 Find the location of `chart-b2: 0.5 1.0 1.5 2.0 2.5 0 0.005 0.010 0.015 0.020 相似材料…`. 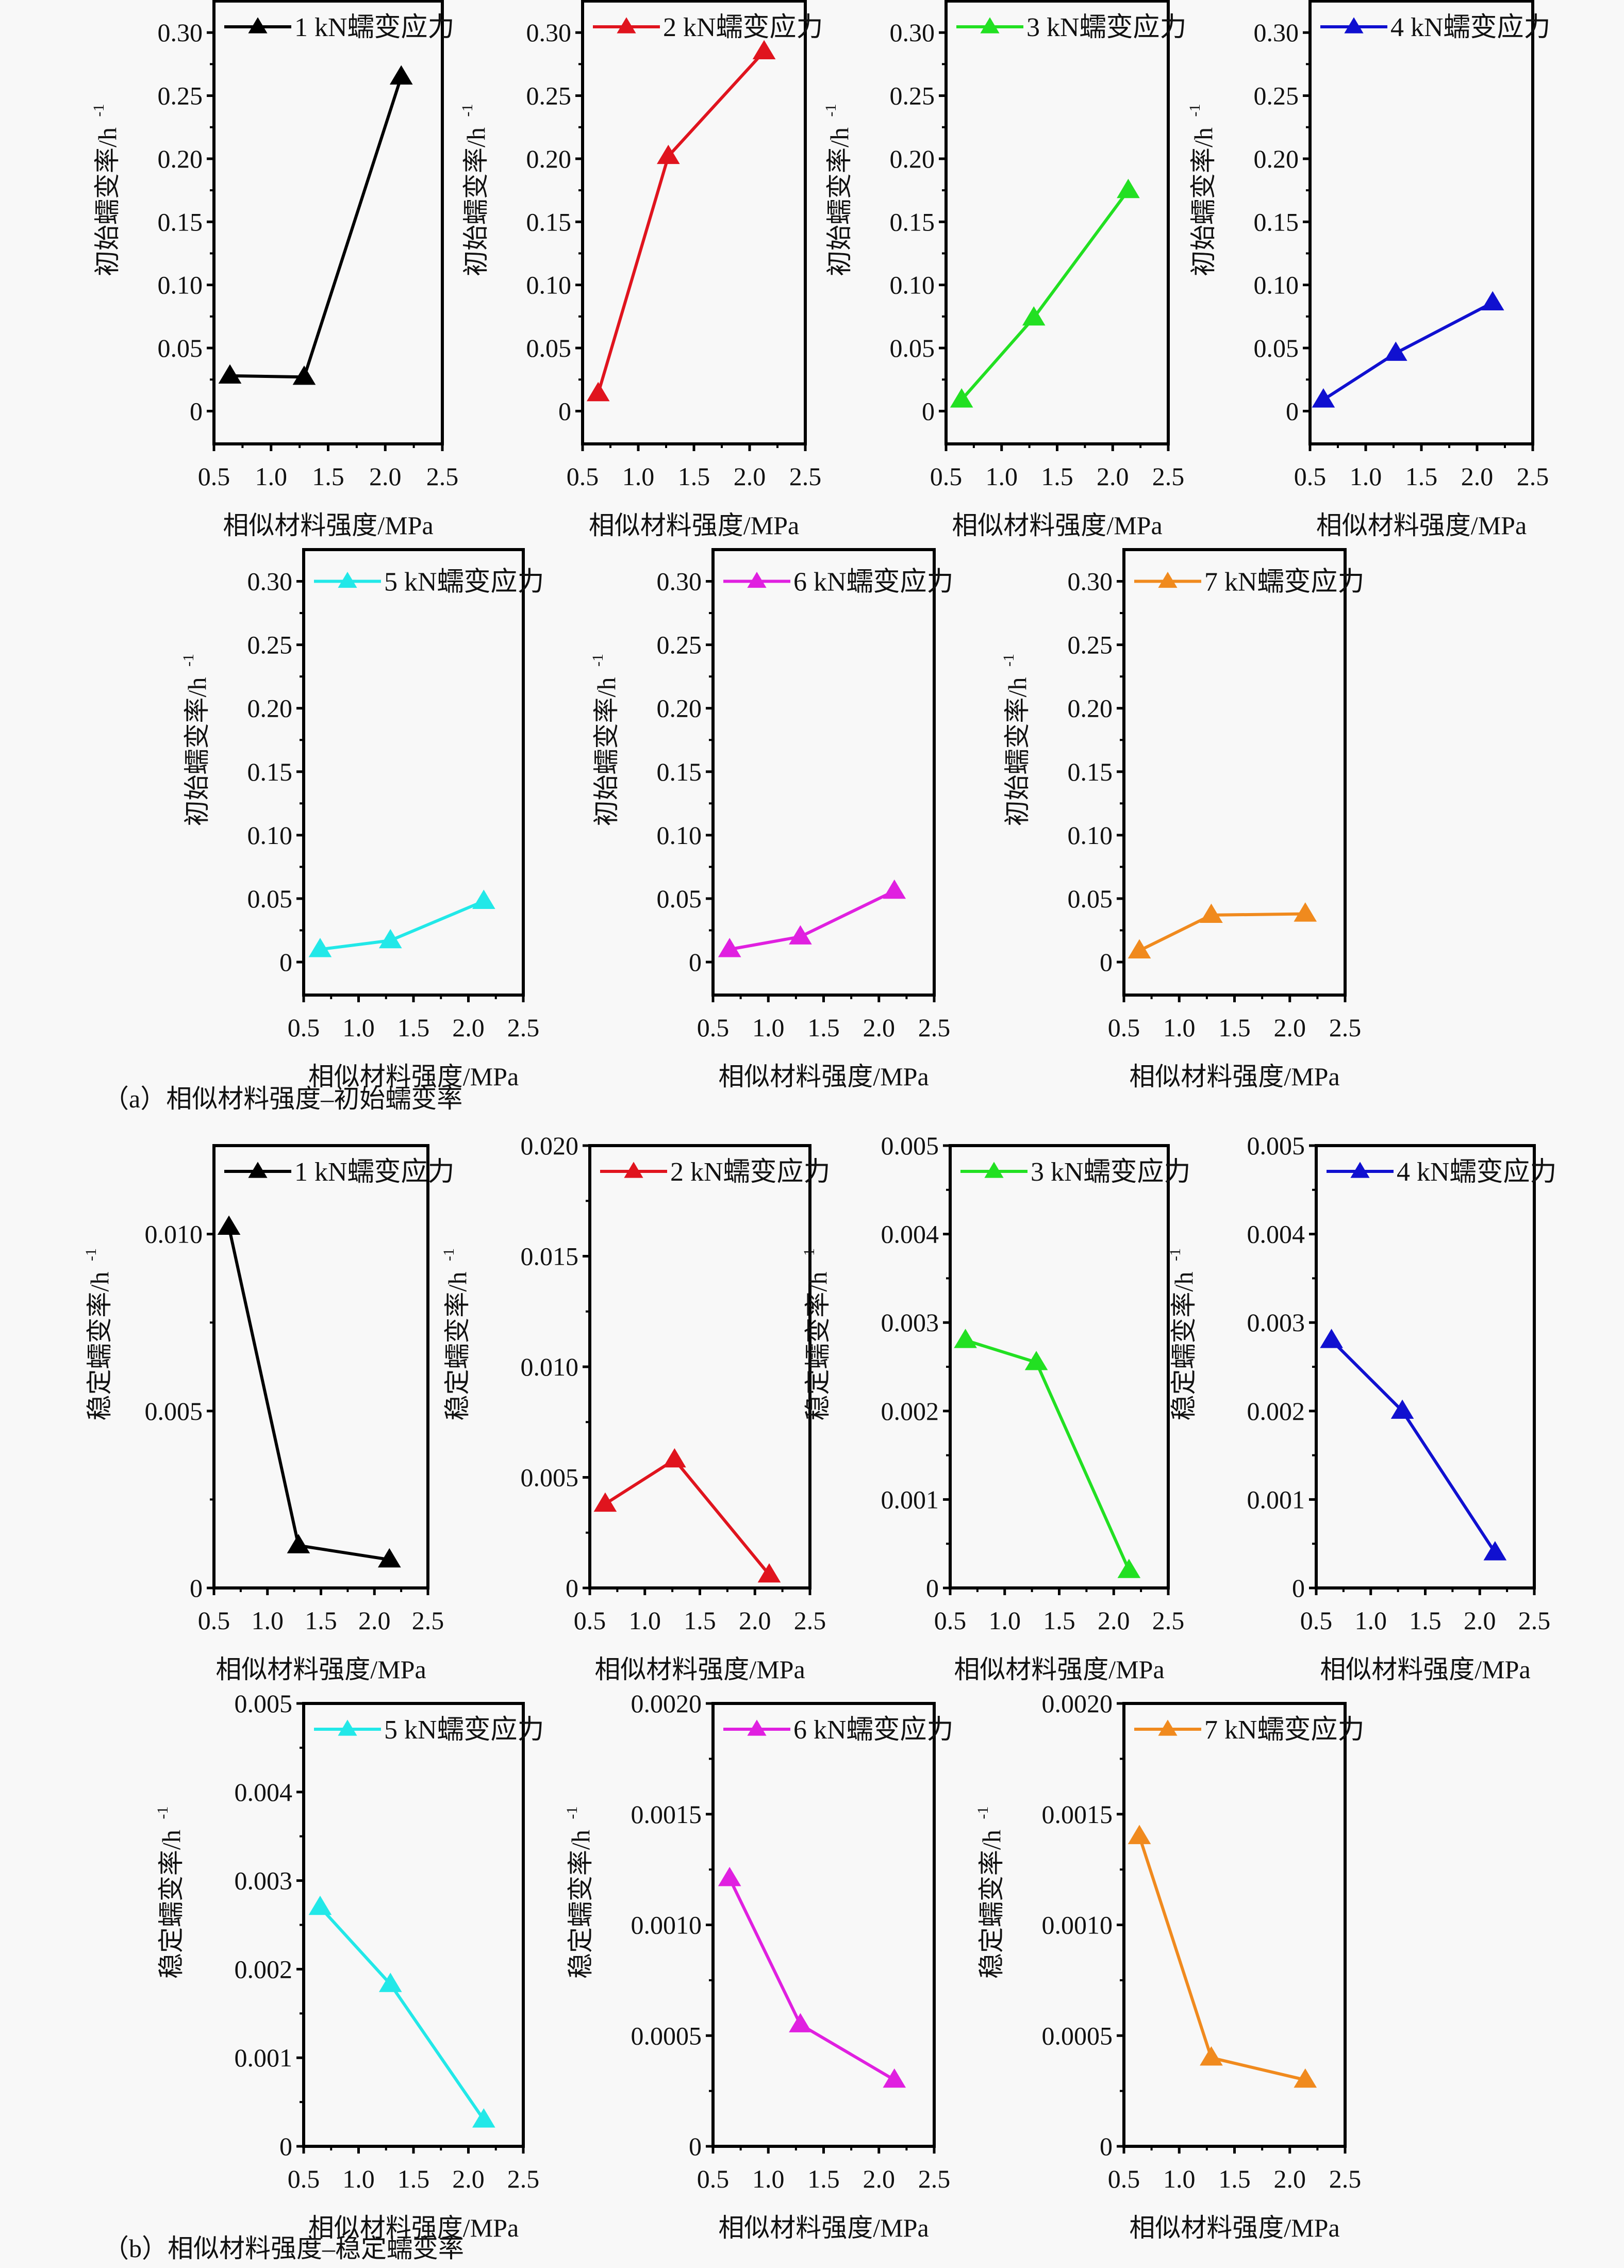

chart-b2: 0.5 1.0 1.5 2.0 2.5 0 0.005 0.010 0.015 0.020 相似材料… is located at coordinates (635, 1407).